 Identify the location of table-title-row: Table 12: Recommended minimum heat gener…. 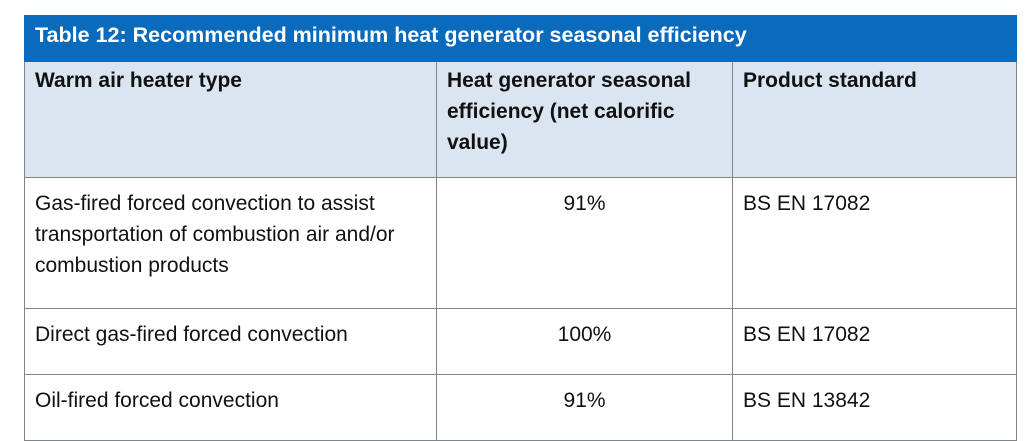
(520, 38).